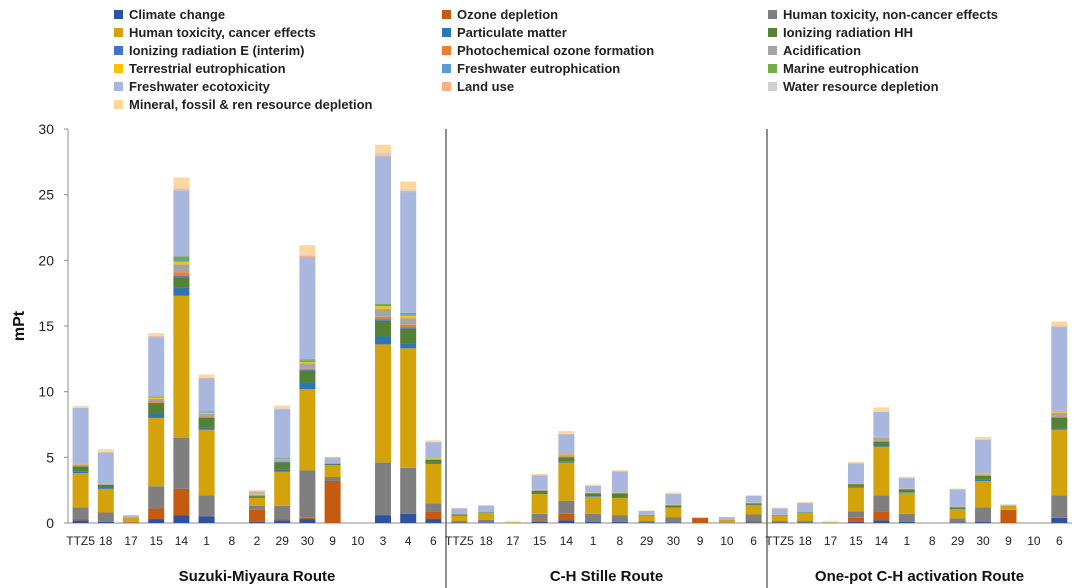 The height and width of the screenshot is (588, 1084). Describe the element at coordinates (485, 86) in the screenshot. I see `legend-label-14: Land use` at that location.